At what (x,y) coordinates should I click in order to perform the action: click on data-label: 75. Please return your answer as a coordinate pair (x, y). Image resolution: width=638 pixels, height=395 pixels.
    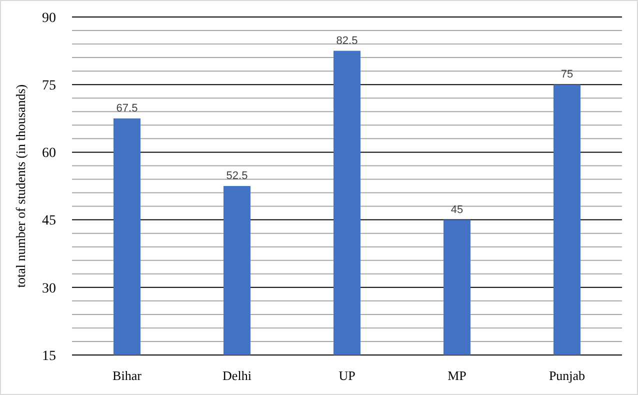
    Looking at the image, I should click on (567, 74).